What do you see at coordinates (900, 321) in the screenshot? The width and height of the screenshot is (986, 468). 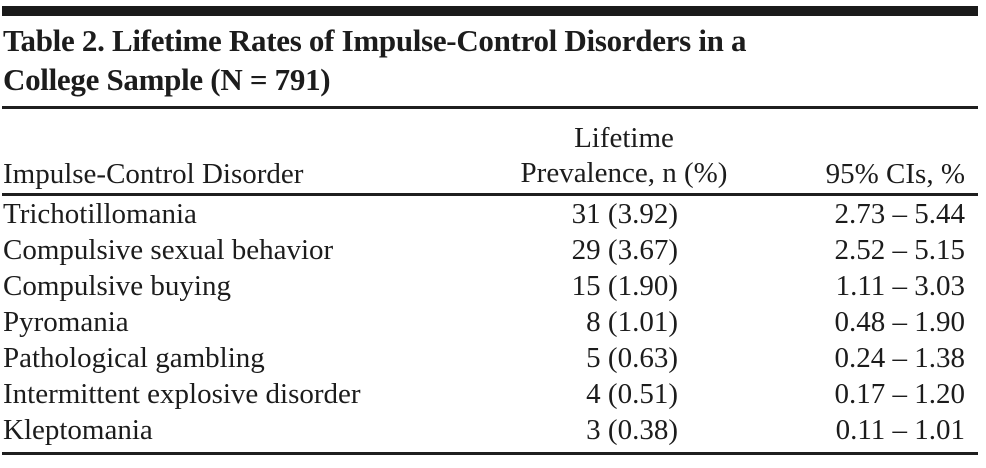 I see `cell-ci: 0.48 – 1.90` at bounding box center [900, 321].